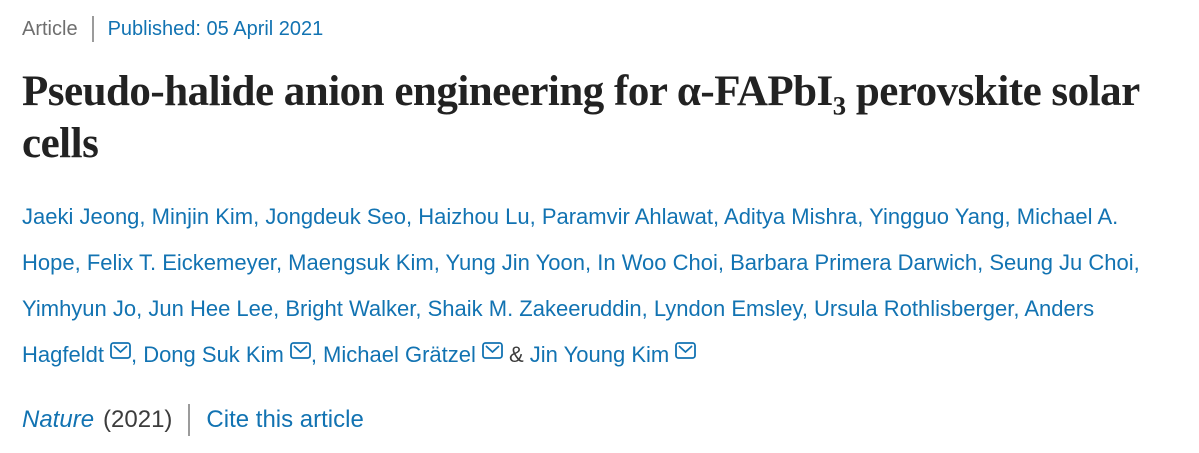  I want to click on author-link: Anders Hagfeldt, so click(558, 331).